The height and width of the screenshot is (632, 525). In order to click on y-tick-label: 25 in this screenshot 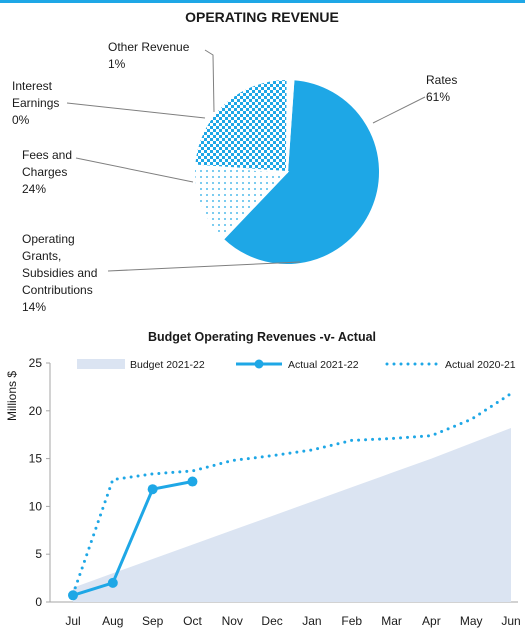, I will do `click(36, 363)`.